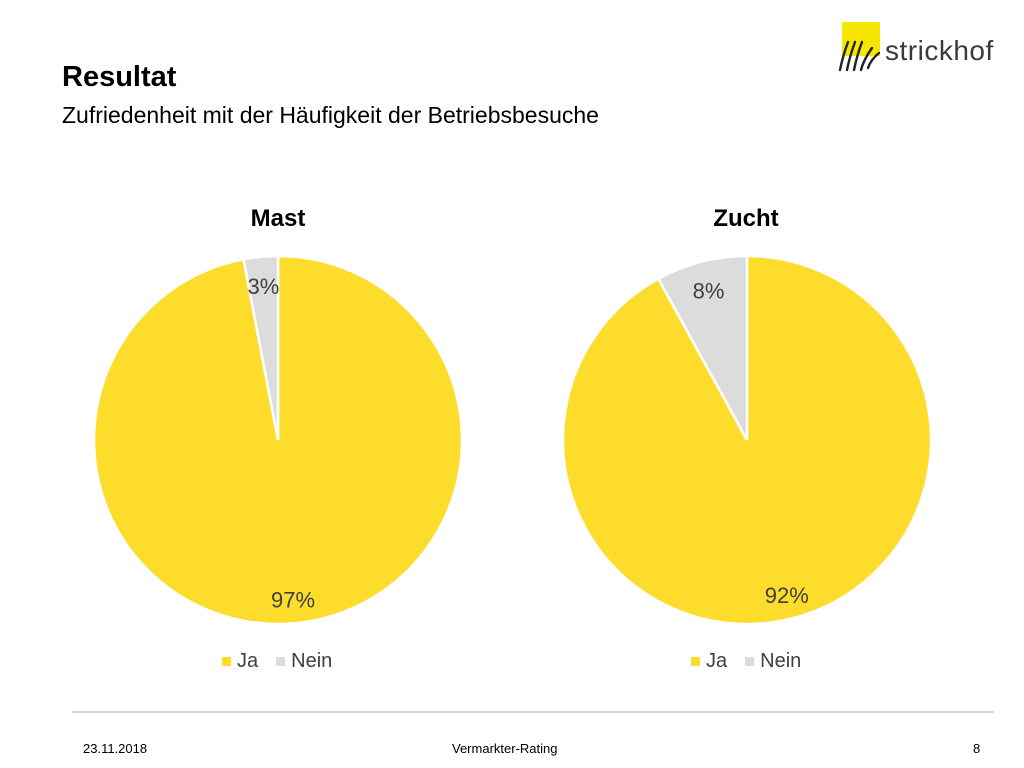 The width and height of the screenshot is (1024, 768). I want to click on footer-divider, so click(533, 712).